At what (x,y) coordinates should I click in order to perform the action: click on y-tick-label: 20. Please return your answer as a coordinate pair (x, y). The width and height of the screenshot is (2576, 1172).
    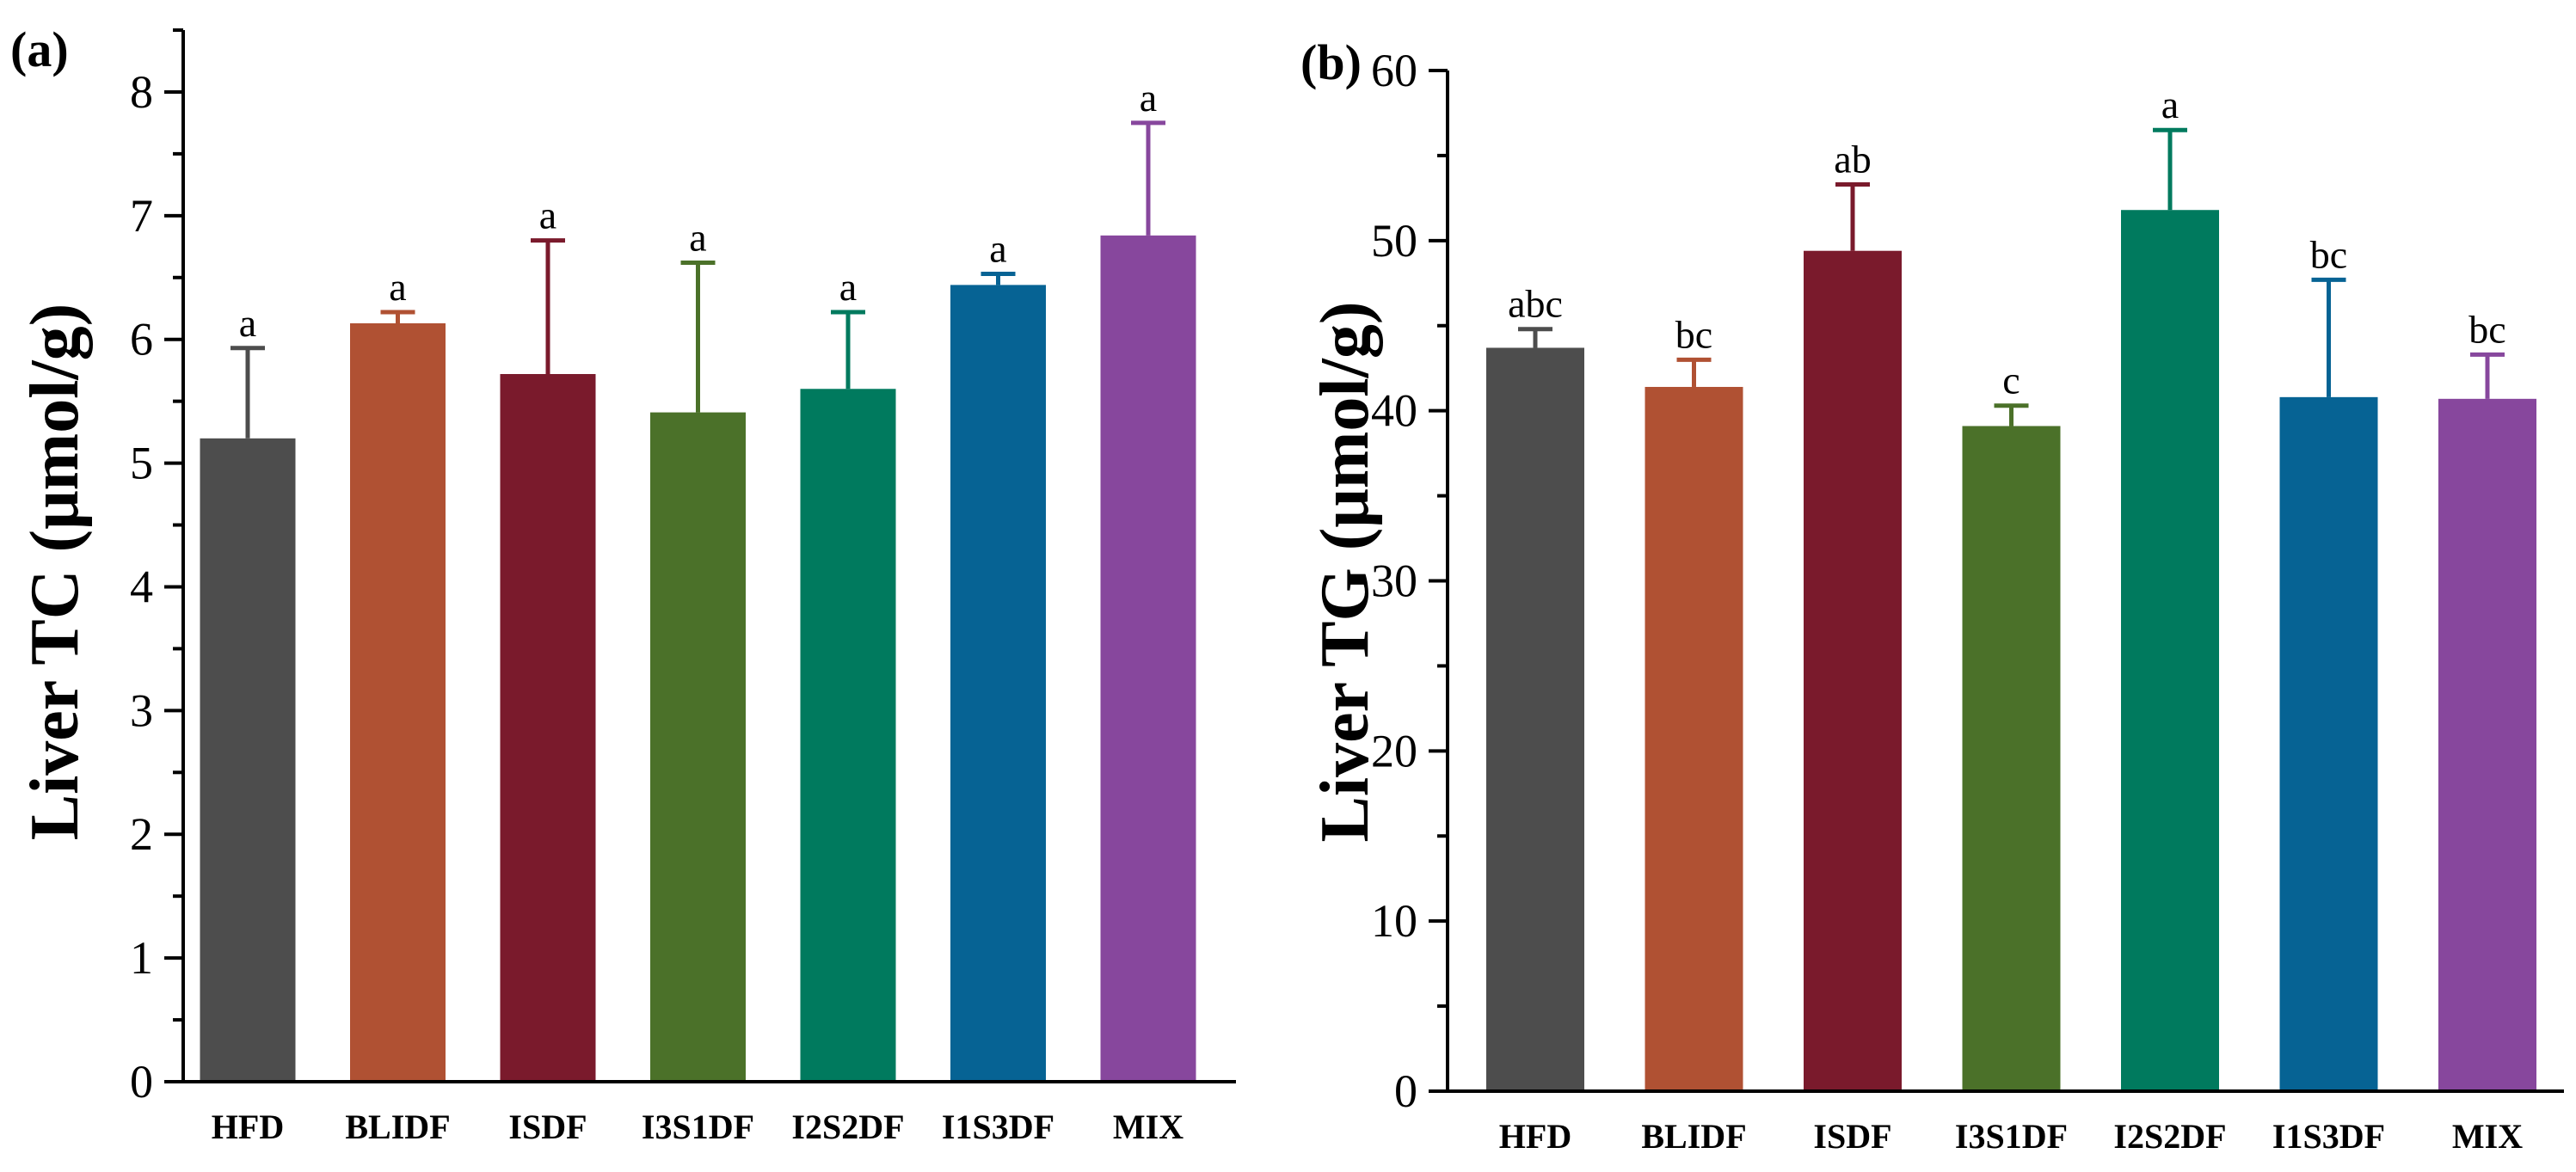
    Looking at the image, I should click on (1394, 750).